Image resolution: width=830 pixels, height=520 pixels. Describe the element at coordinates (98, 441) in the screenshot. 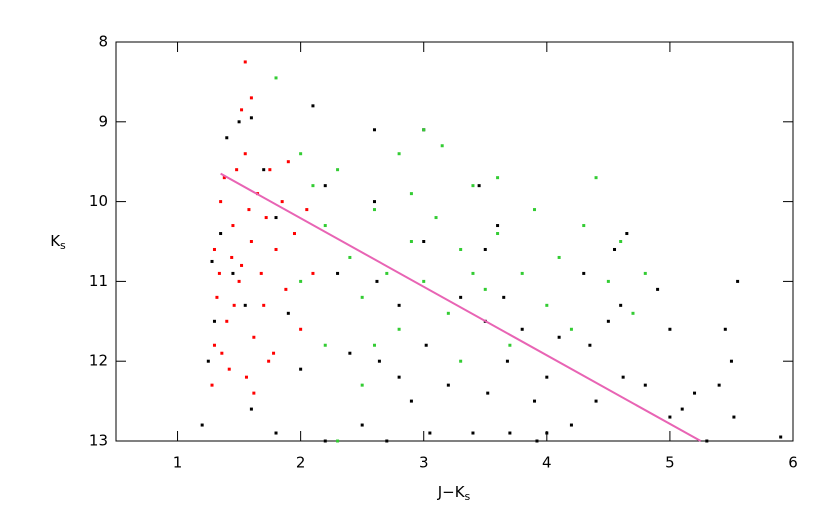

I see `y-tick-label: 13` at that location.